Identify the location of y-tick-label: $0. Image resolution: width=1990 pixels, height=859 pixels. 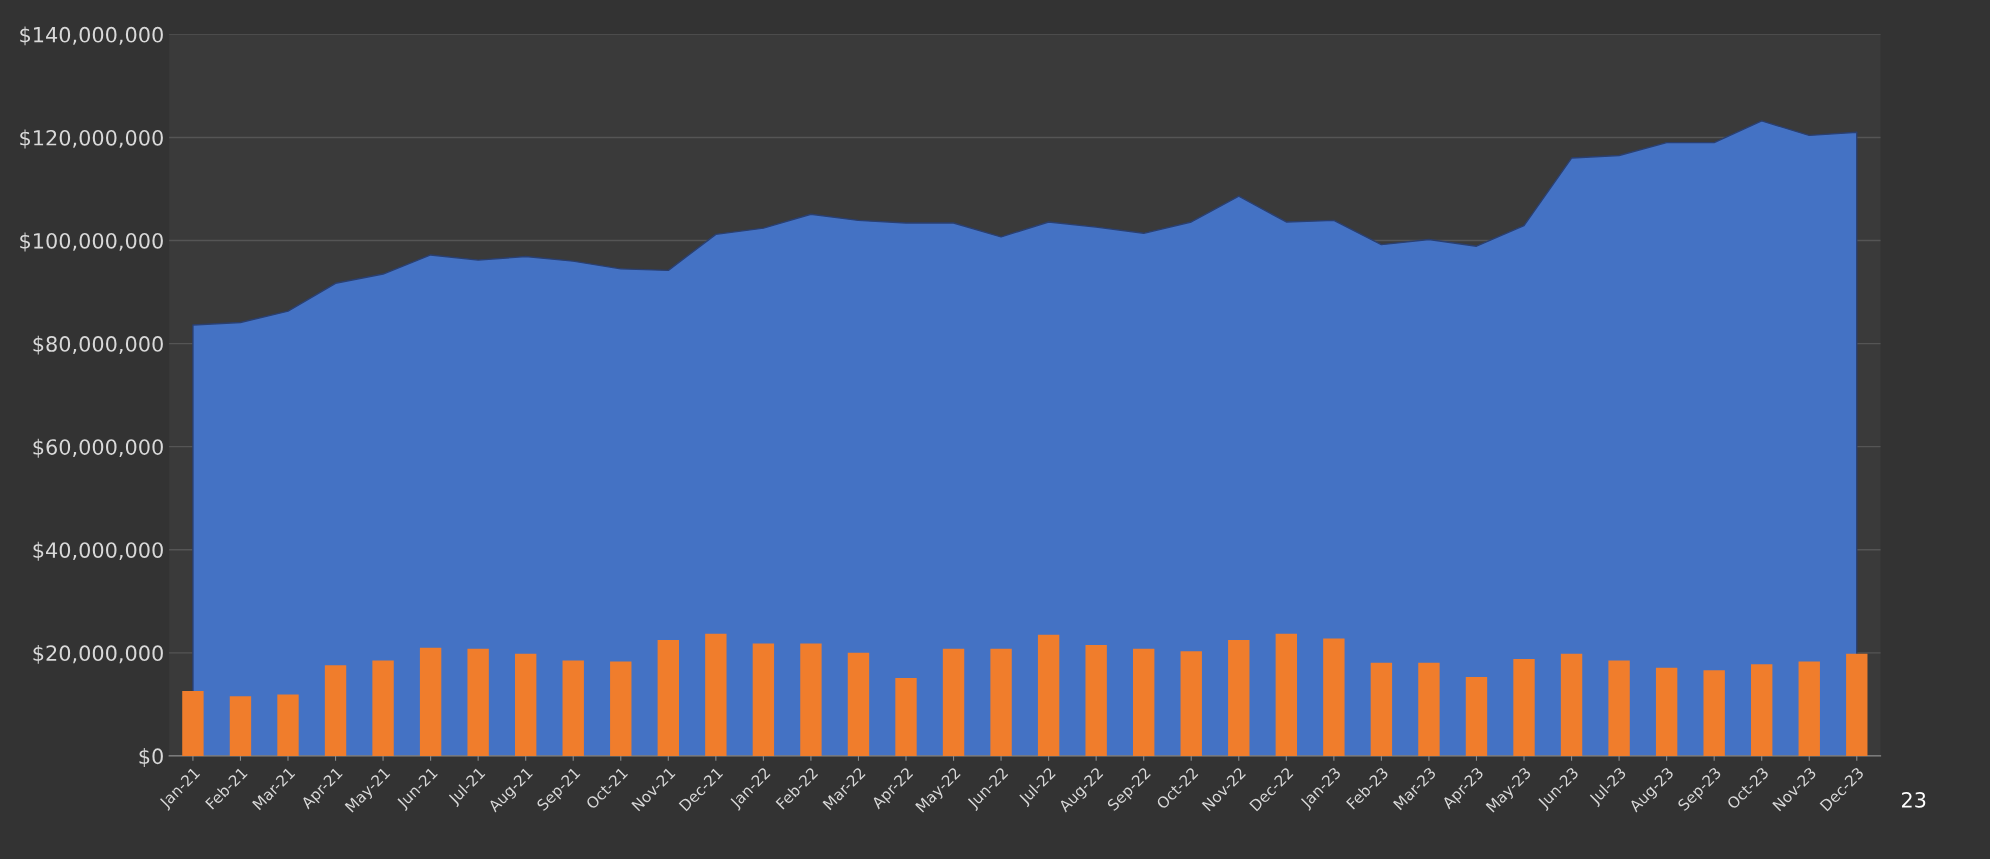
(151, 757).